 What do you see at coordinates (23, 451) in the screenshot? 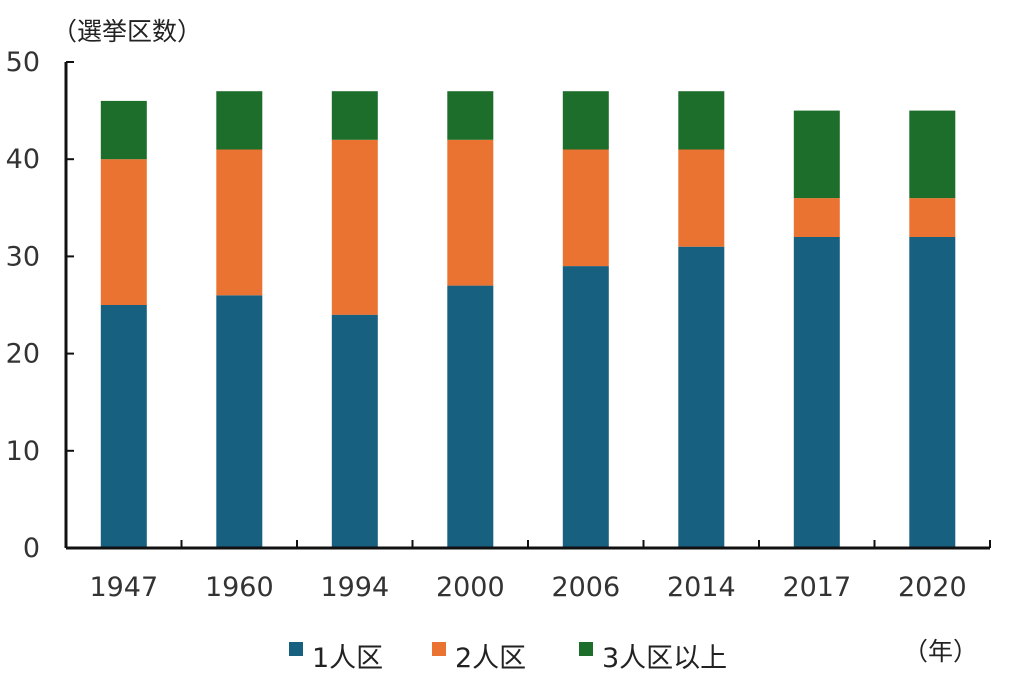
I see `y-tick-label: 10` at bounding box center [23, 451].